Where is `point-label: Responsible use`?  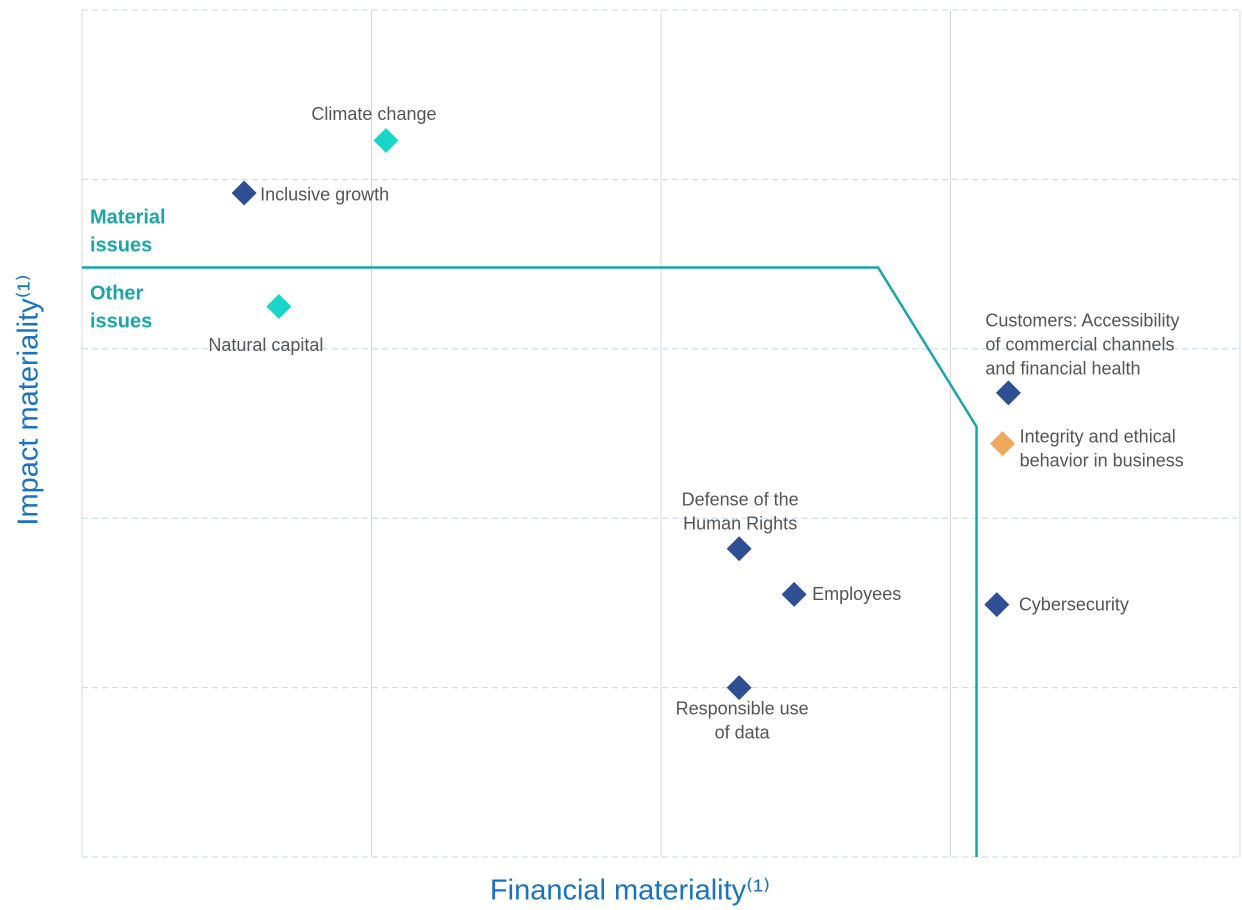 point-label: Responsible use is located at coordinates (742, 708).